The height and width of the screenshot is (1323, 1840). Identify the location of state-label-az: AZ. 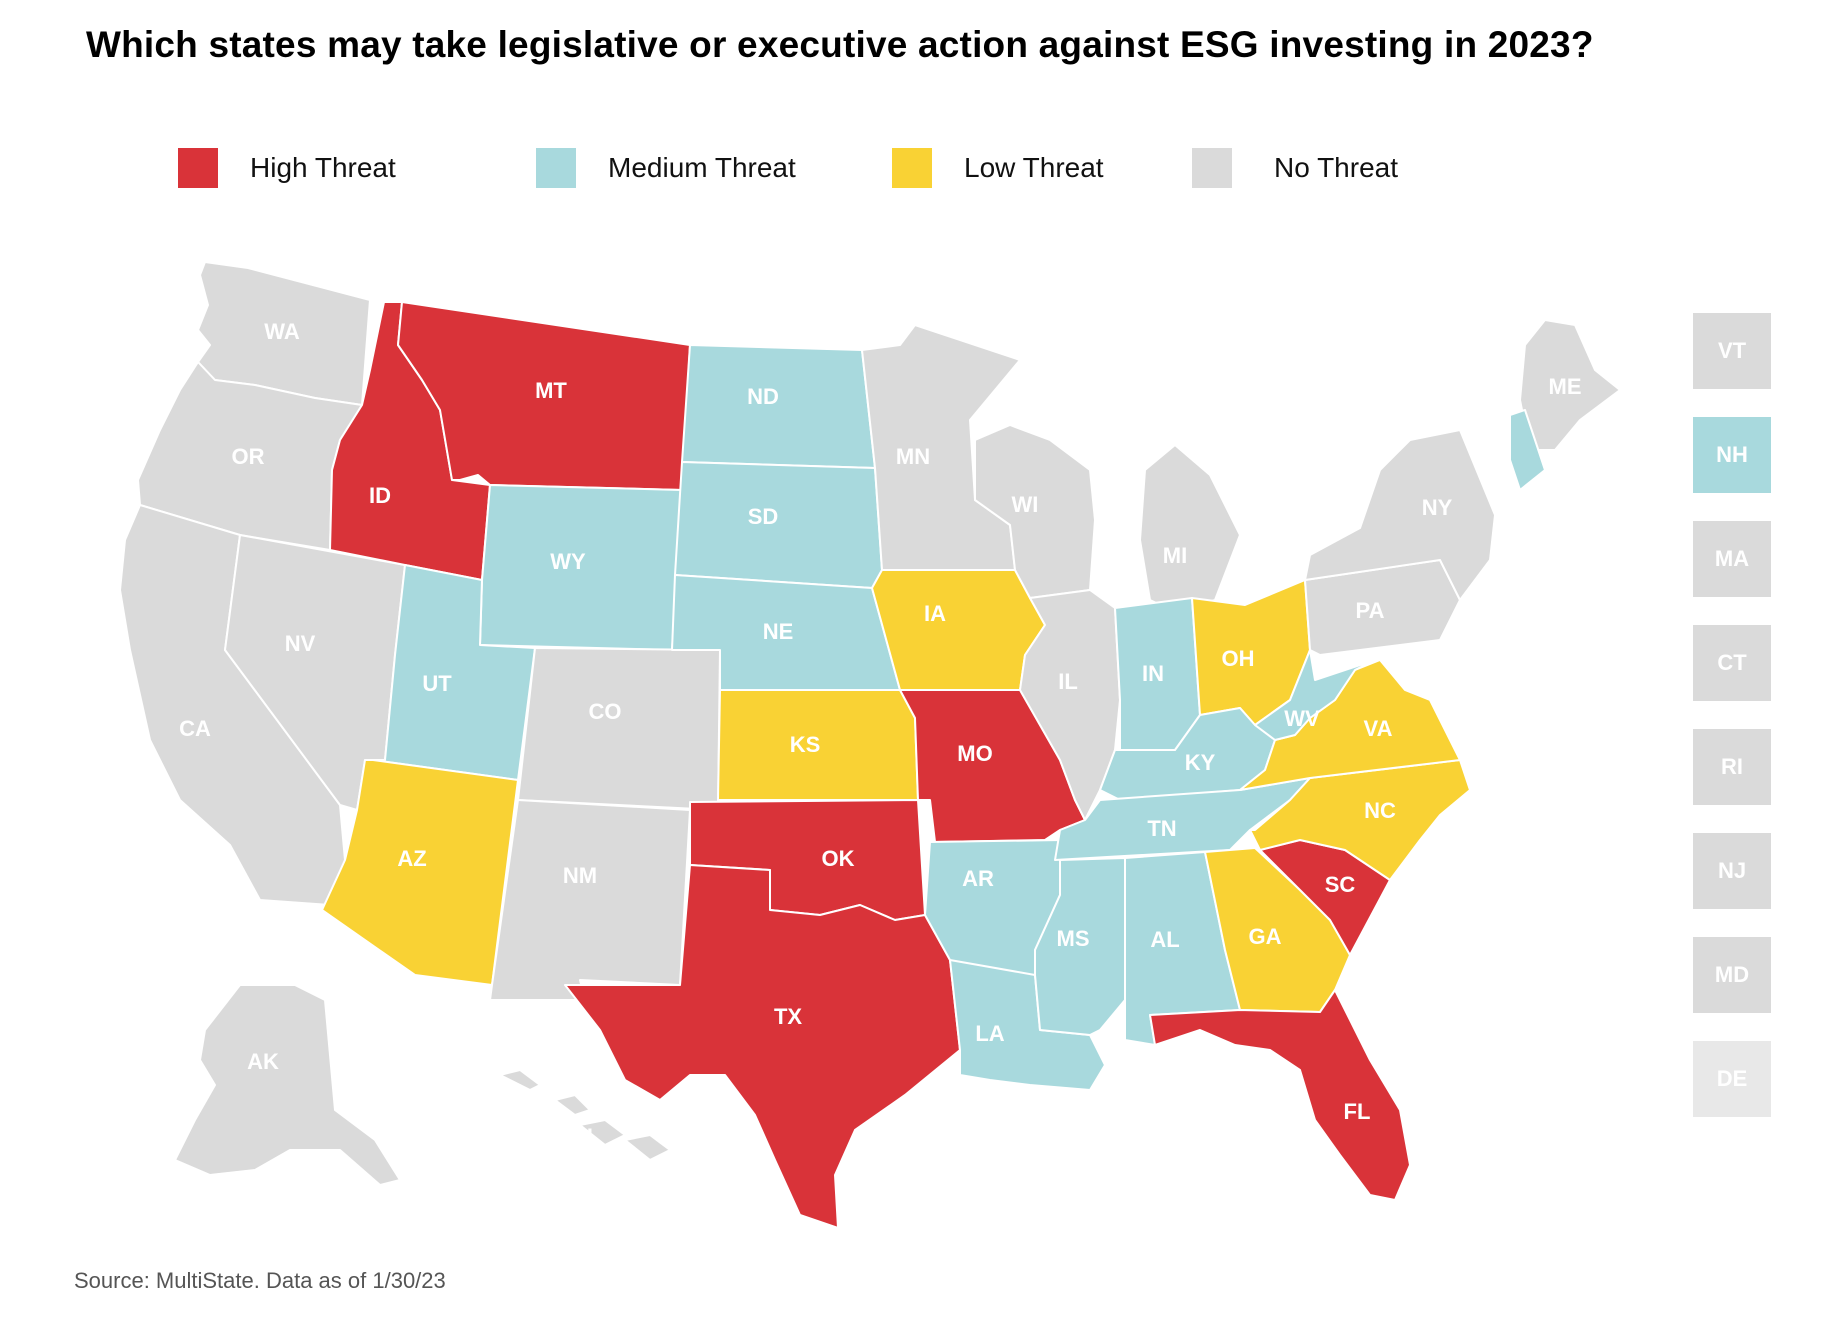
(411, 858).